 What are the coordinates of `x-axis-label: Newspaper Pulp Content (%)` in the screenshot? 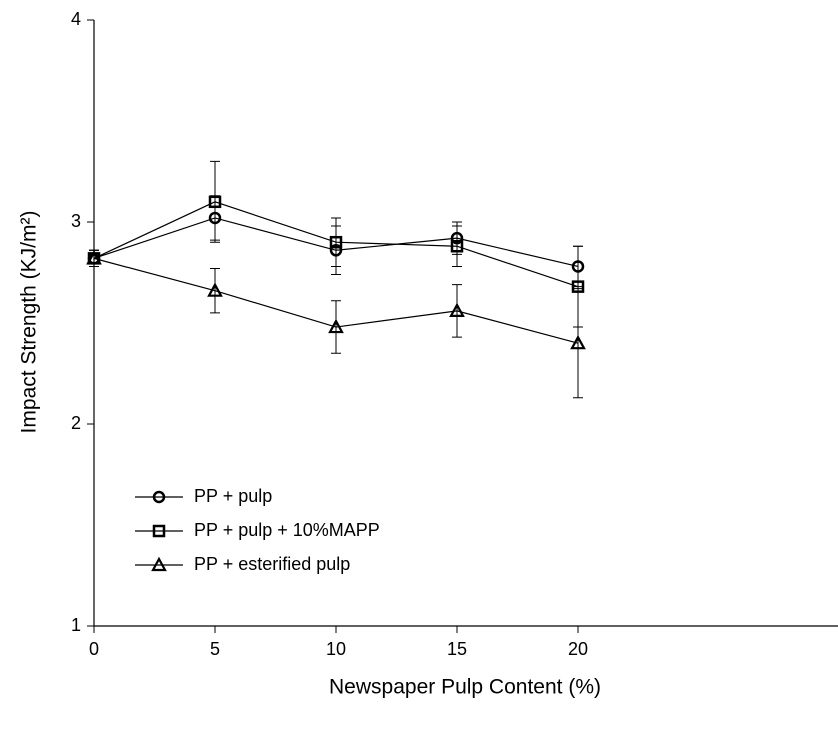 It's located at (465, 687).